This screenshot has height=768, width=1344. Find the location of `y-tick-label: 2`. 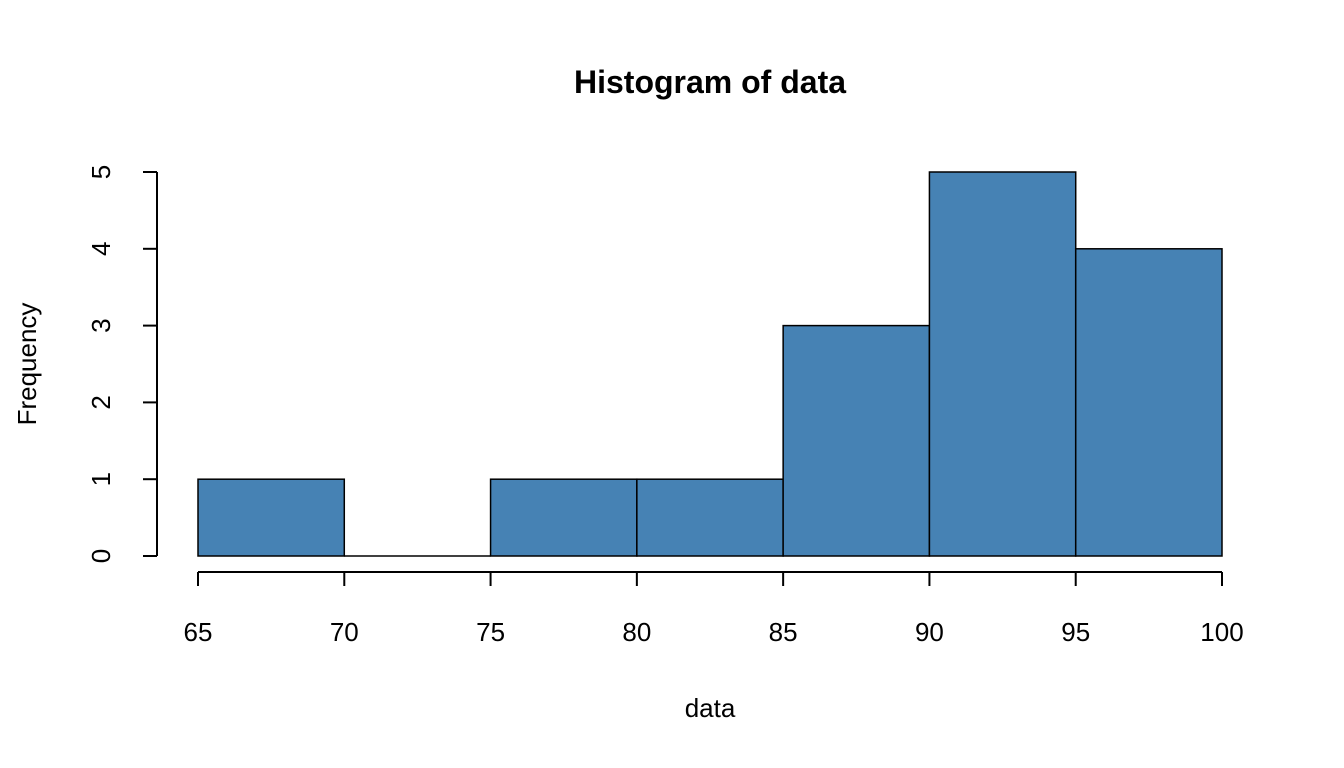

y-tick-label: 2 is located at coordinates (101, 402).